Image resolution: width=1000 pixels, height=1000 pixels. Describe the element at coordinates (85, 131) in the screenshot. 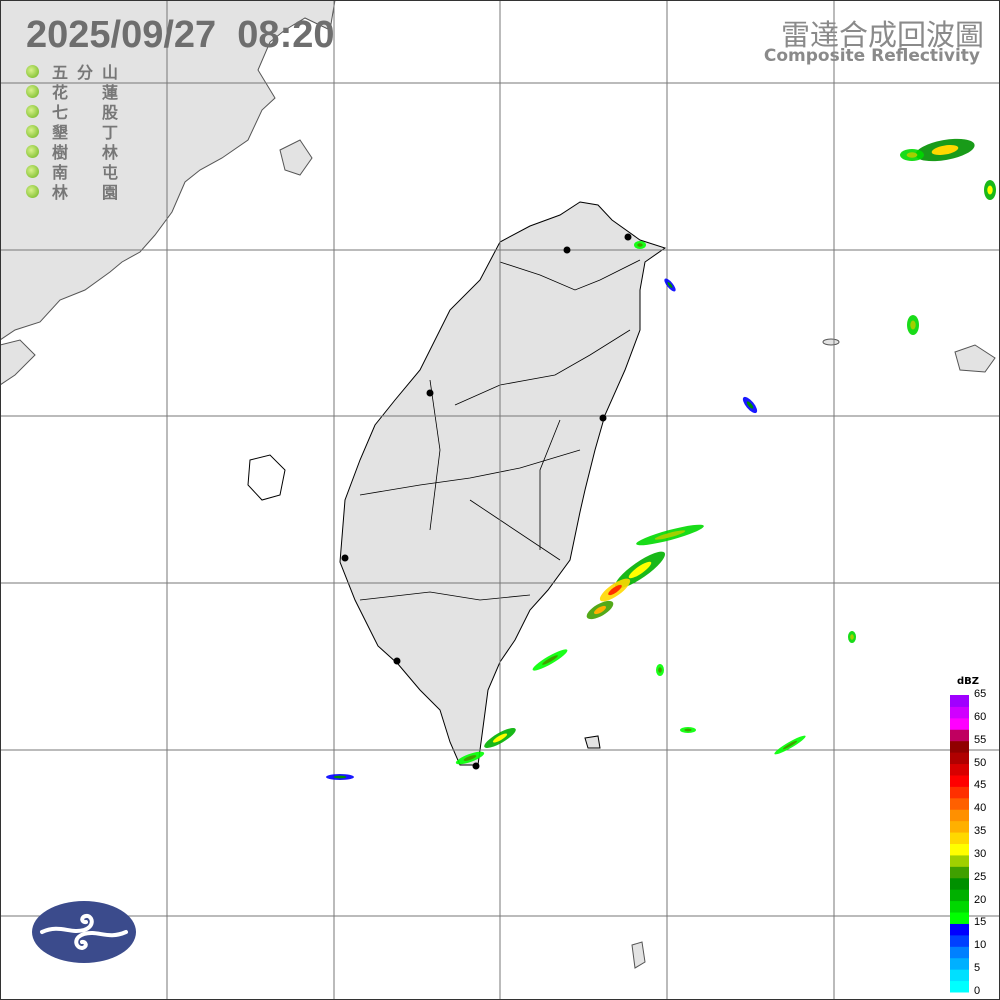

I see `station-name: 墾丁` at that location.